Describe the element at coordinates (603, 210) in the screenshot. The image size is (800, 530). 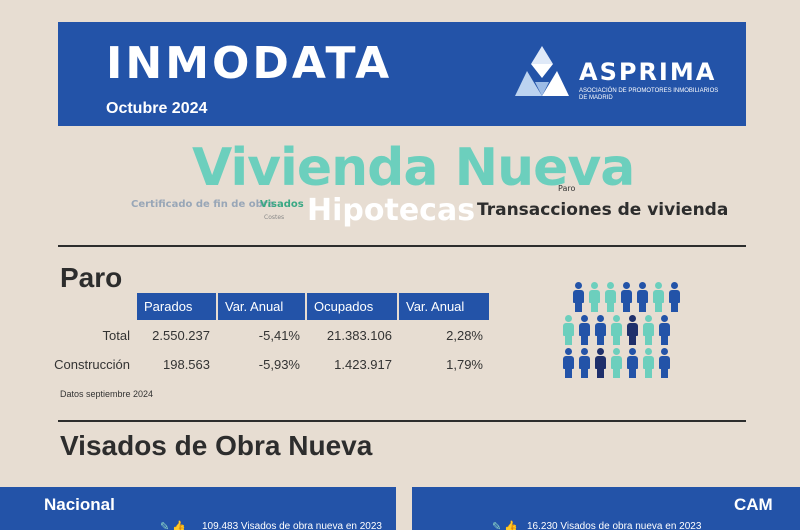
I see `topic-transacciones: Transacciones de vivienda` at that location.